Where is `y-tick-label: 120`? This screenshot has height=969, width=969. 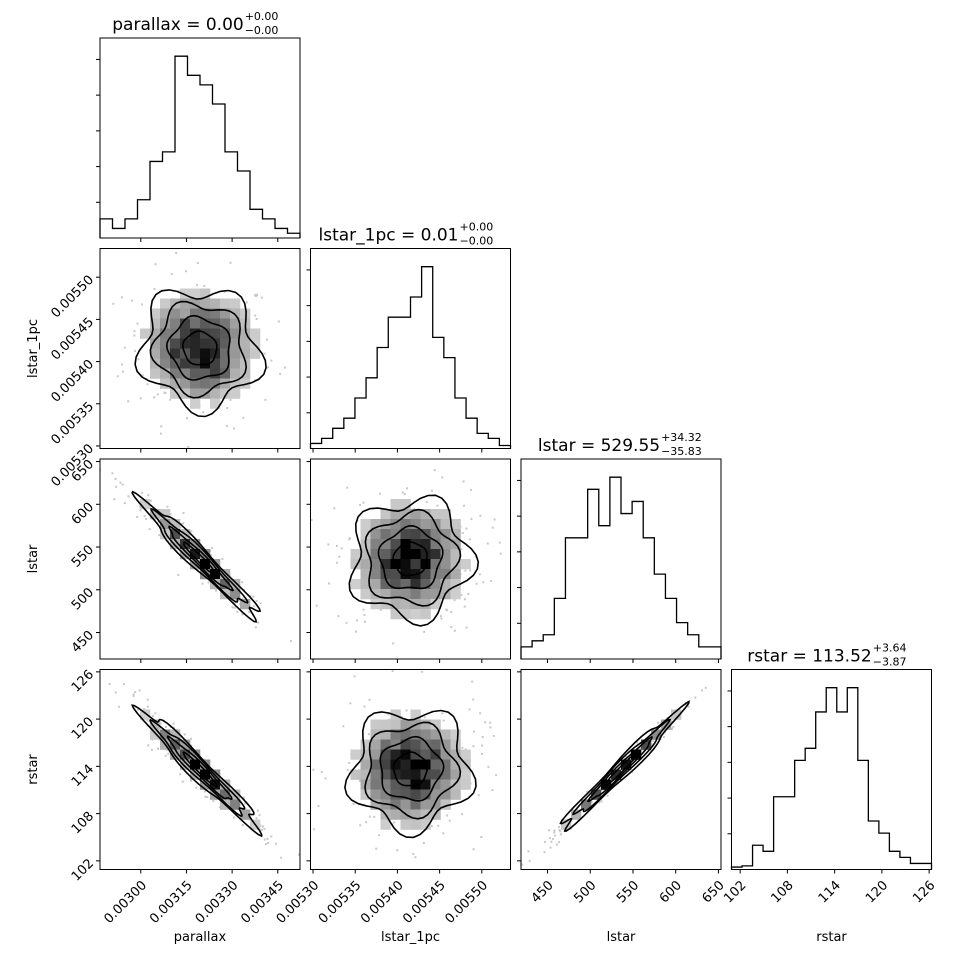 y-tick-label: 120 is located at coordinates (83, 729).